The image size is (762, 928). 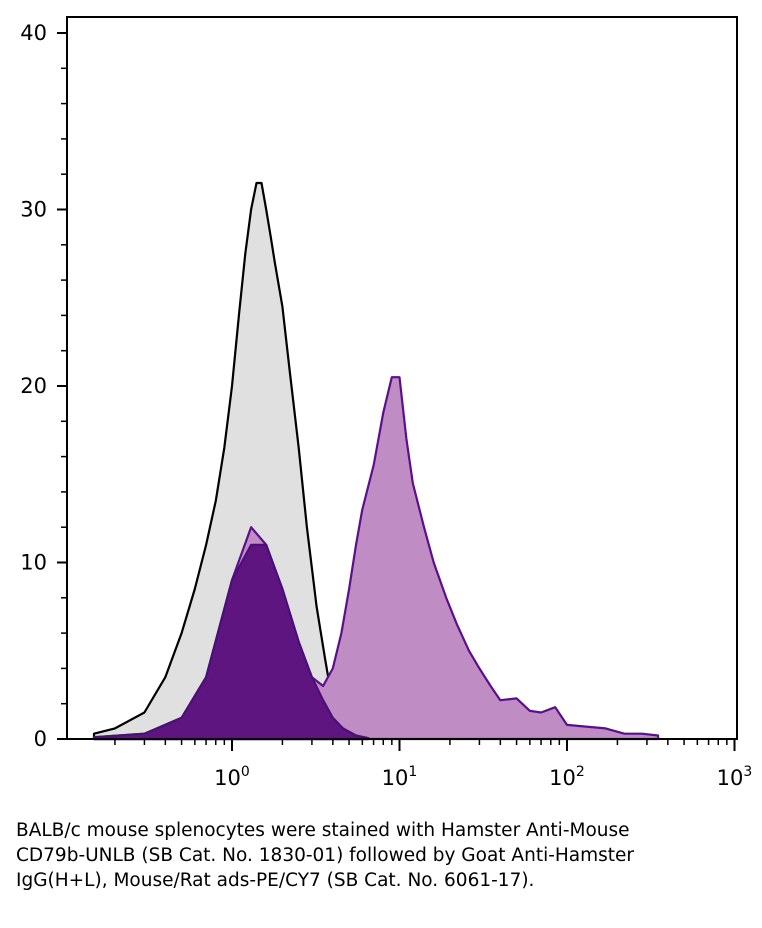 I want to click on x-tick-label: 10³, so click(x=735, y=777).